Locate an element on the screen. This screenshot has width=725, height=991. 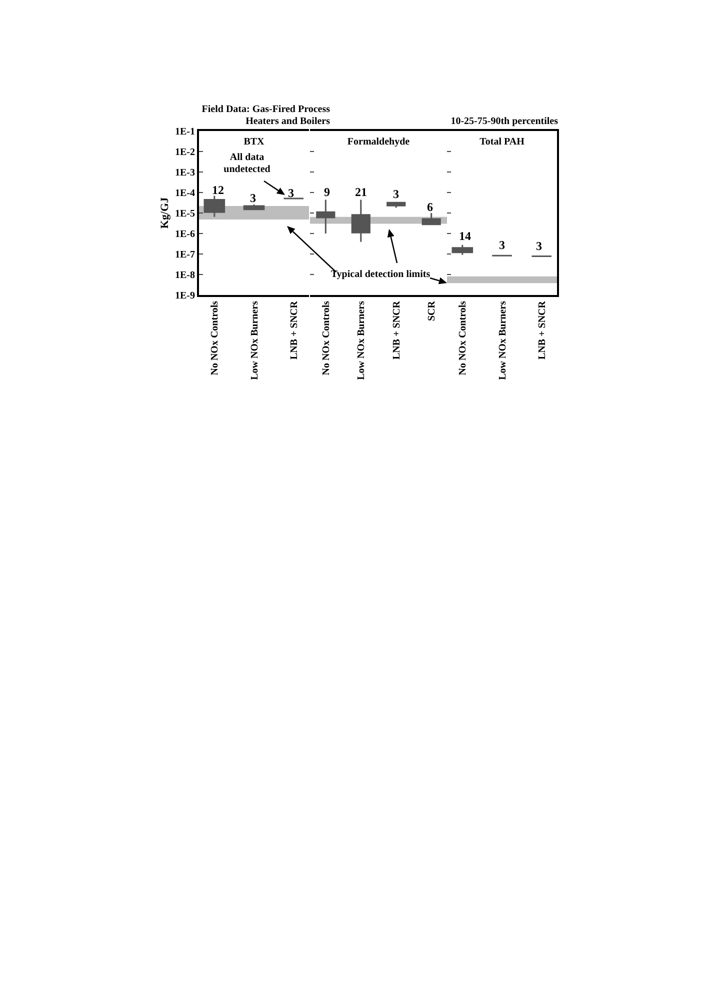
annotation: Typical detection limits is located at coordinates (381, 275).